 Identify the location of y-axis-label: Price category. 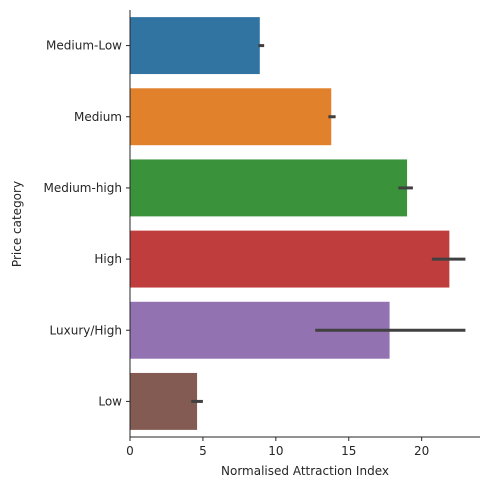
(17, 224).